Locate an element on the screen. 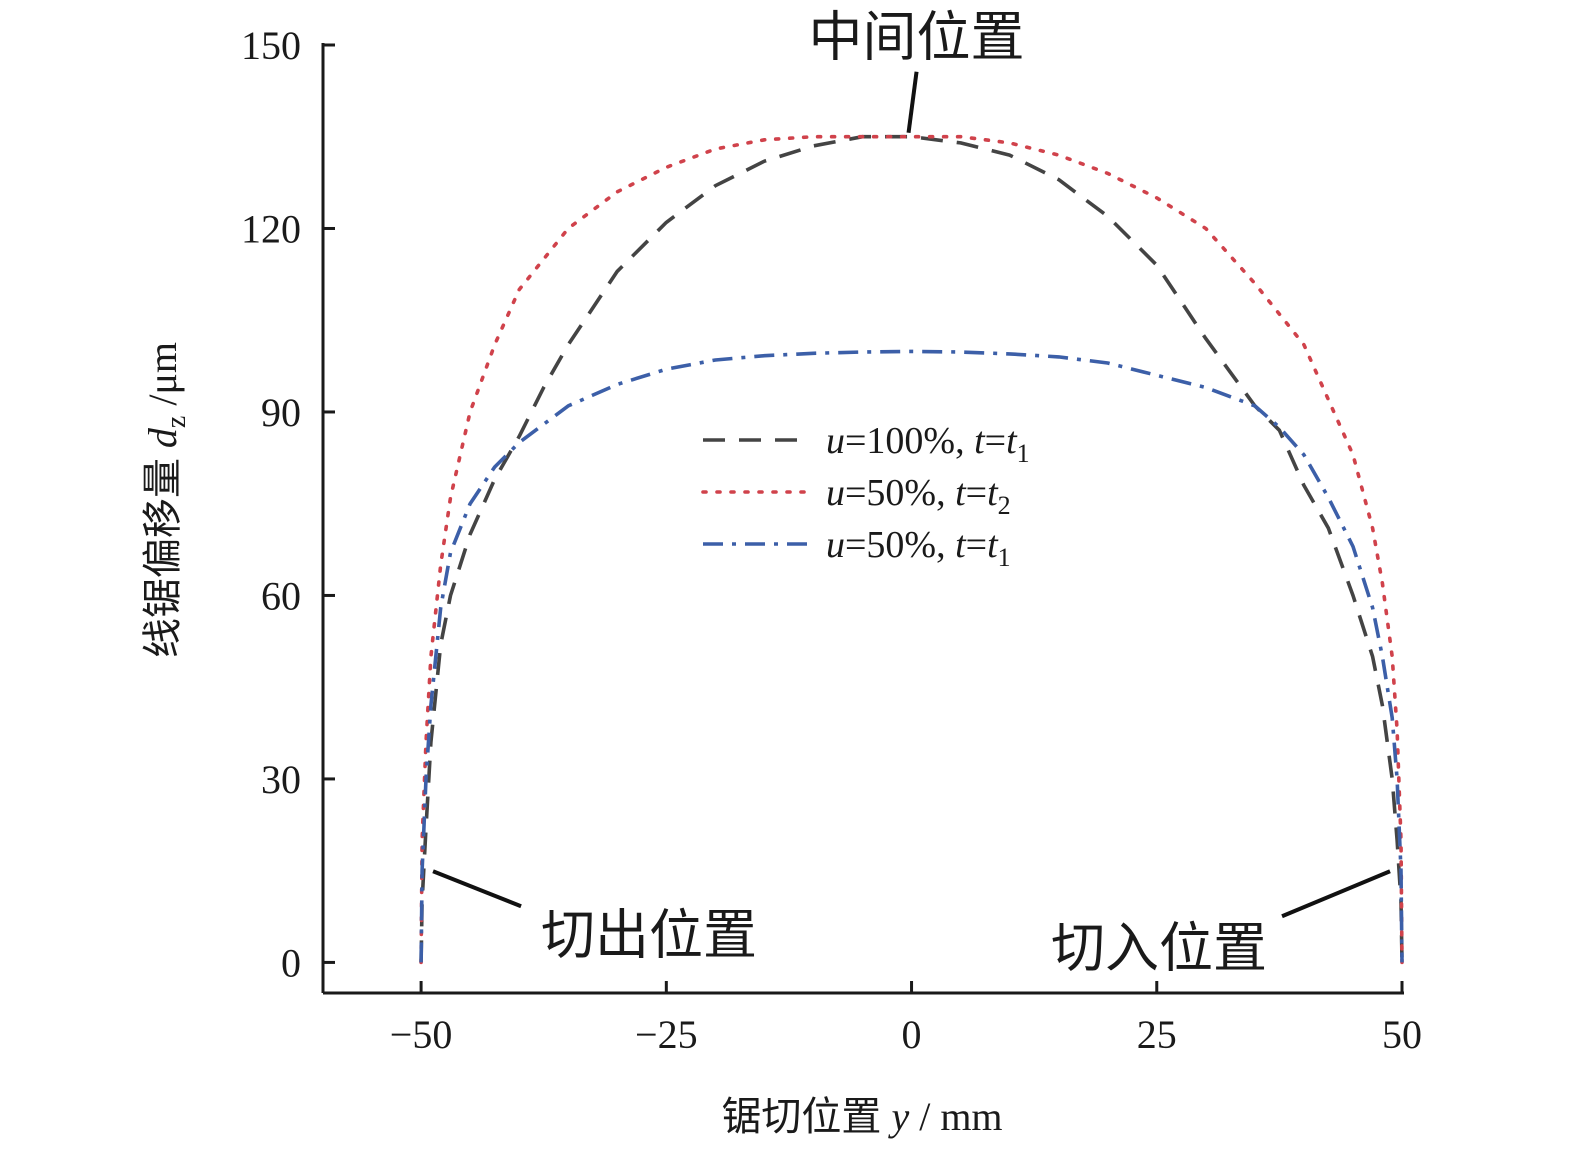  x-tick-label: −50 is located at coordinates (421, 1034).